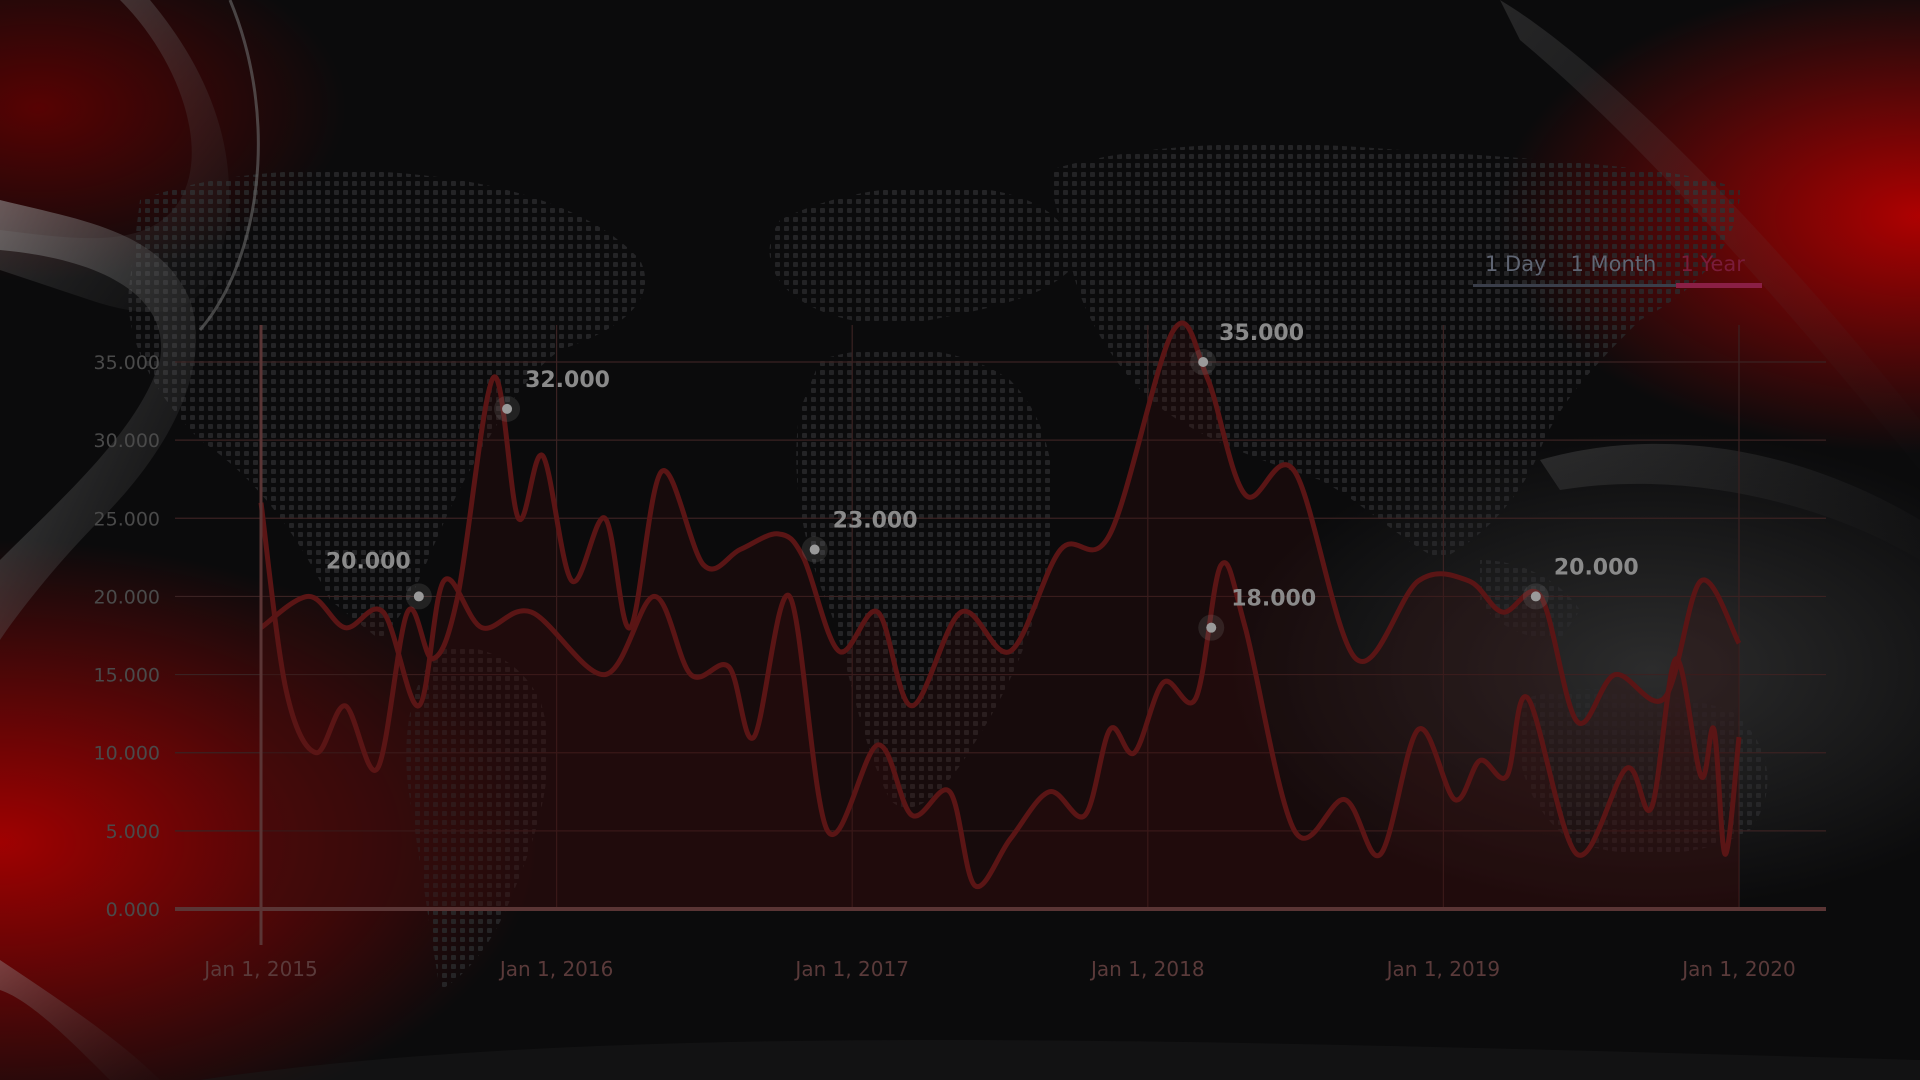 This screenshot has width=1920, height=1080. What do you see at coordinates (1738, 969) in the screenshot?
I see `x-tick-label: Jan 1, 2020` at bounding box center [1738, 969].